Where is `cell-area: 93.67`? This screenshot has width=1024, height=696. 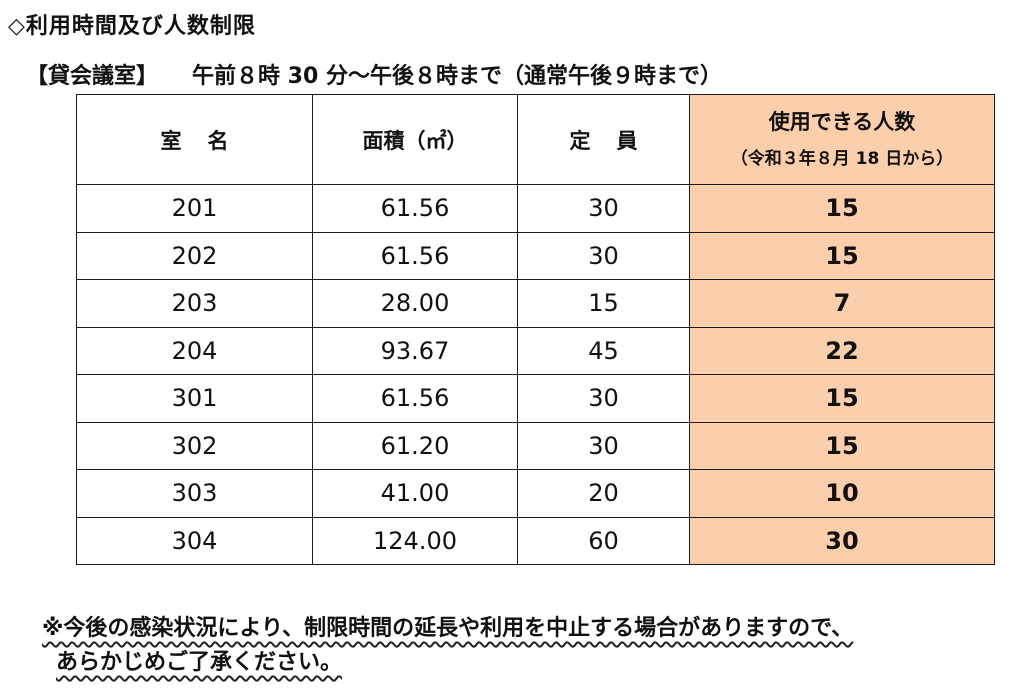 cell-area: 93.67 is located at coordinates (415, 350).